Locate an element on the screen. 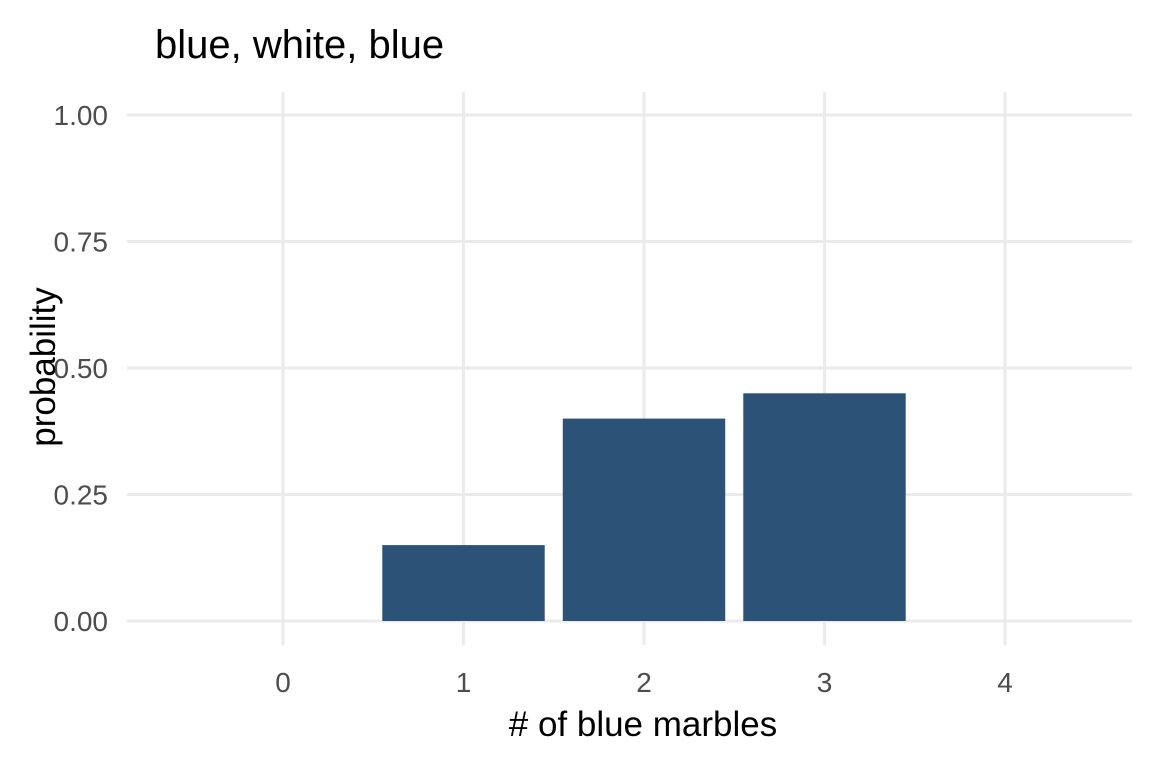  x-tick-label: 2 is located at coordinates (644, 682).